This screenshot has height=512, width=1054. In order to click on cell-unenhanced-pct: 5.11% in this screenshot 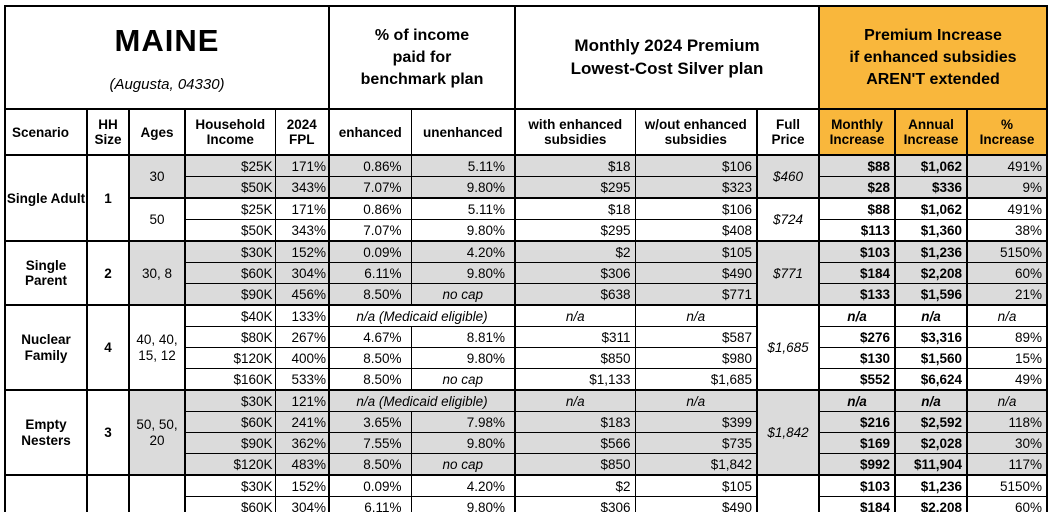, I will do `click(463, 209)`.